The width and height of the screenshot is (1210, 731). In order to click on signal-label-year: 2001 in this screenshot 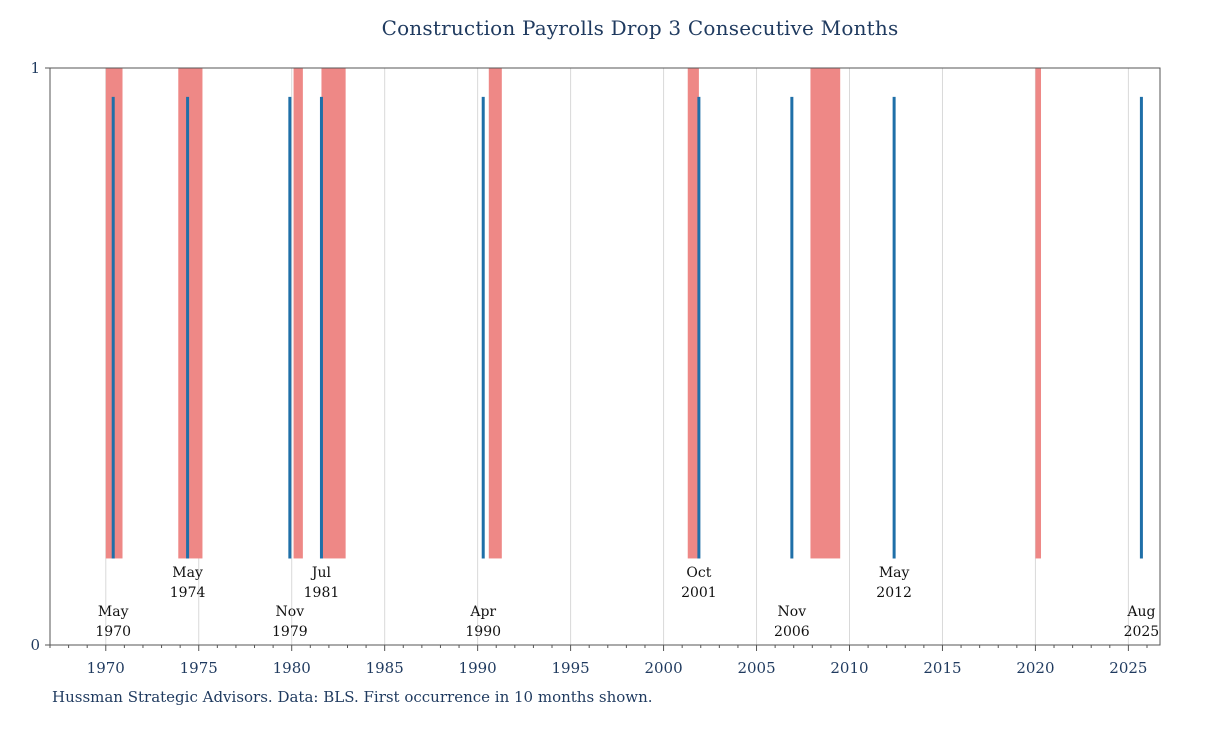, I will do `click(699, 593)`.